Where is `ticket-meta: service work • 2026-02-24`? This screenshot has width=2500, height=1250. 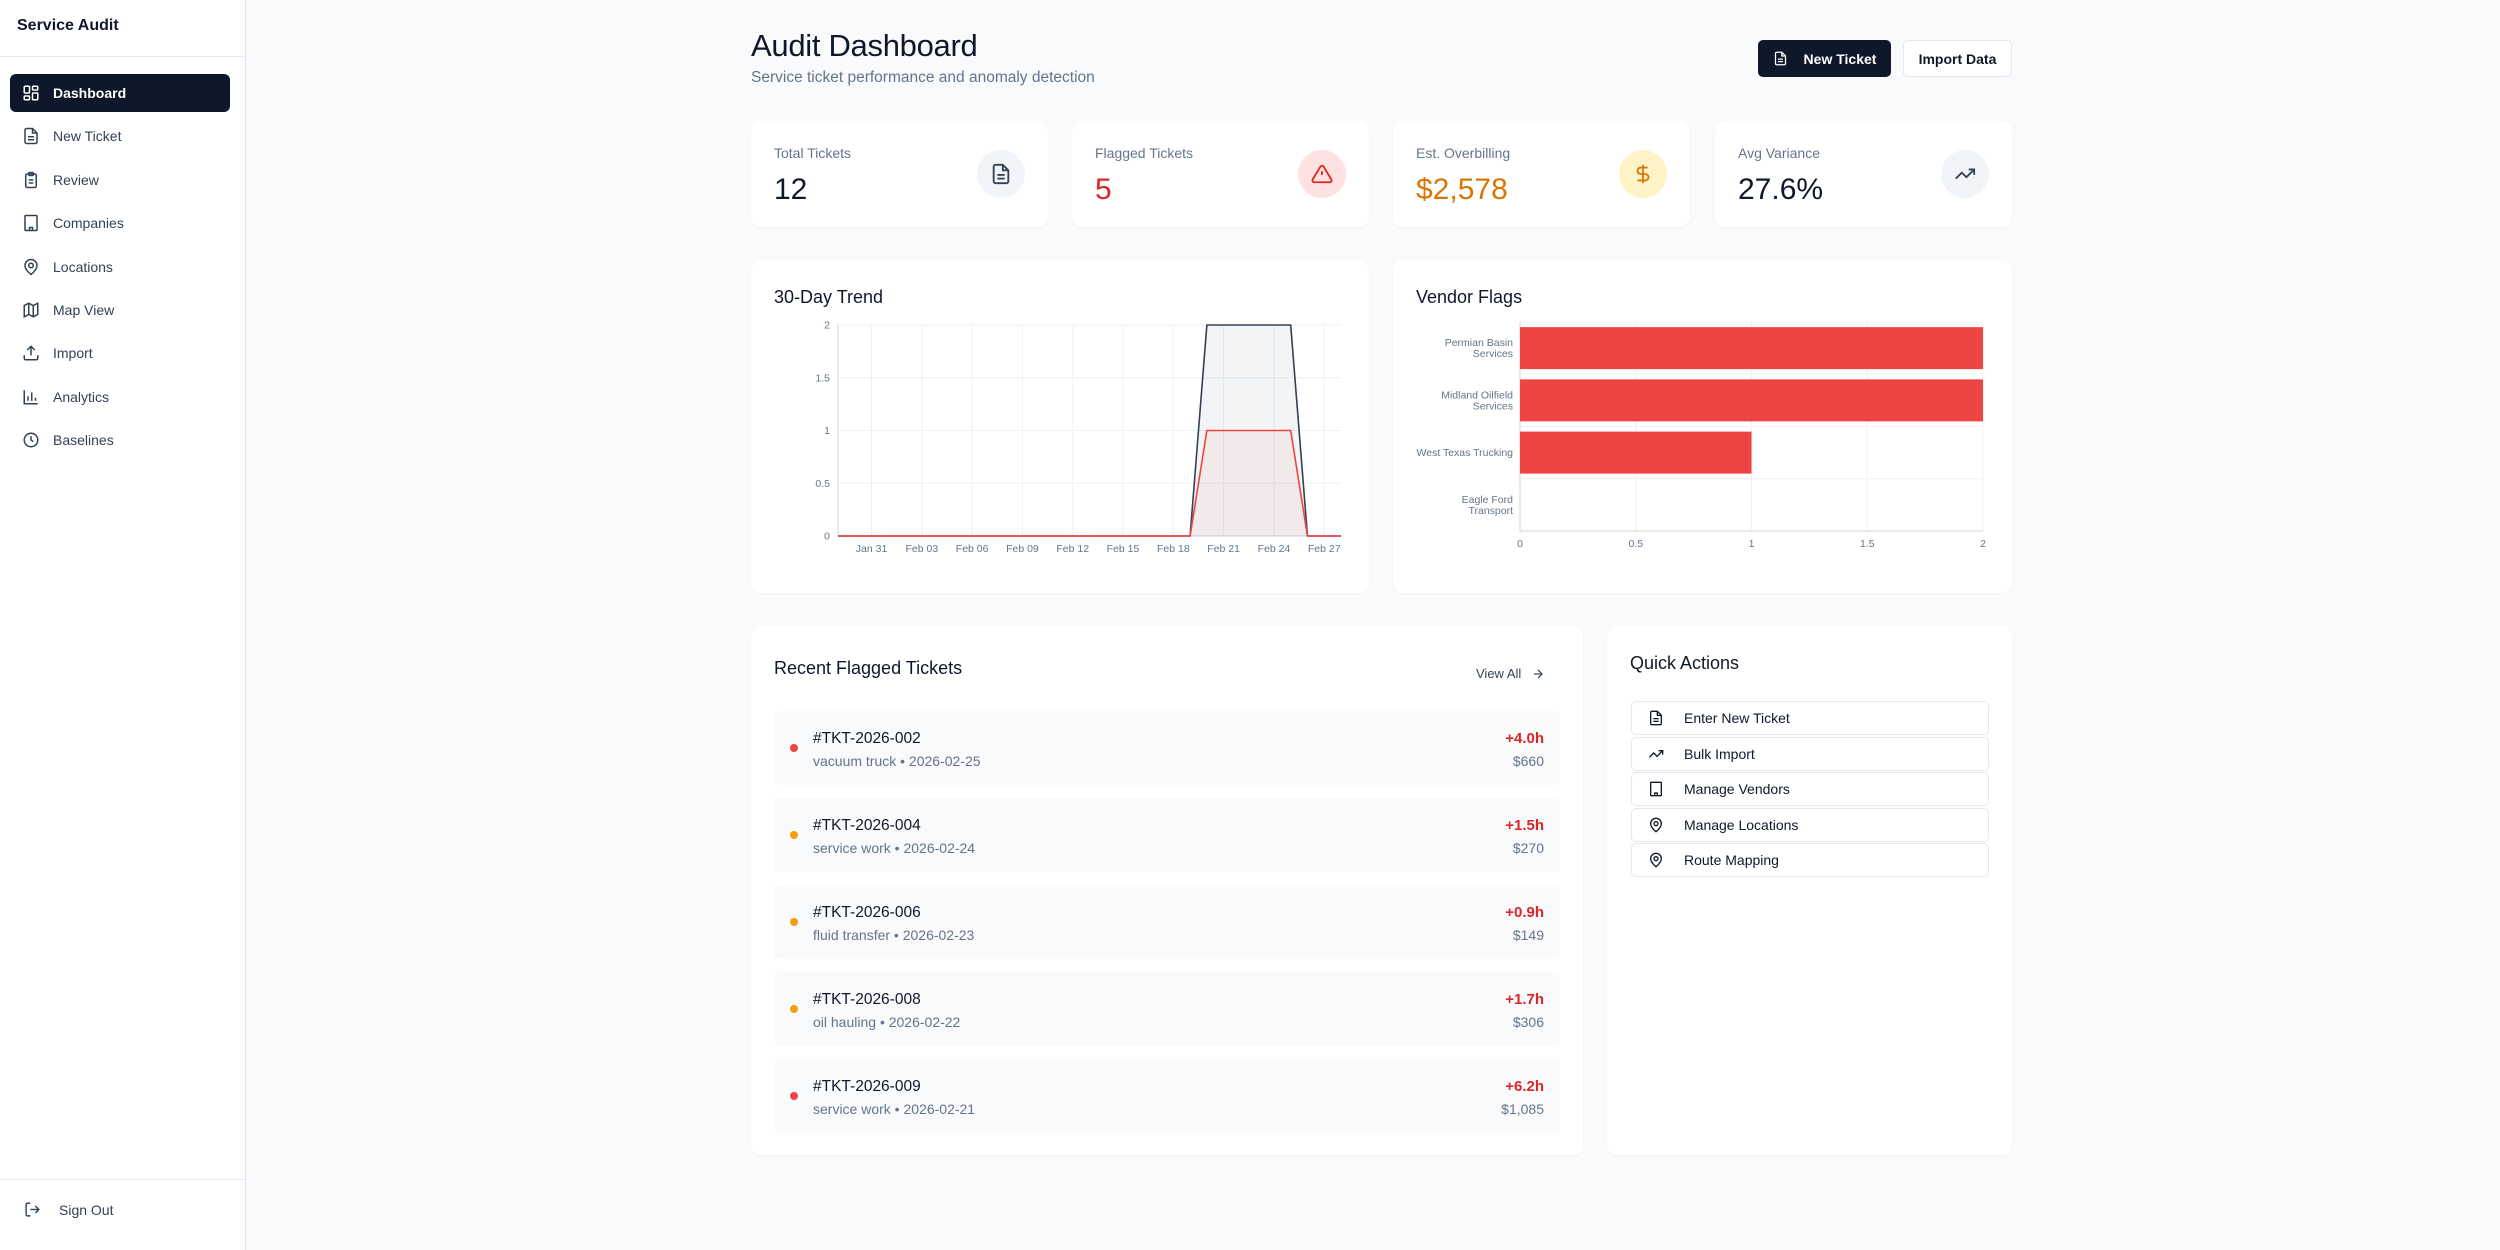
ticket-meta: service work • 2026-02-24 is located at coordinates (894, 848).